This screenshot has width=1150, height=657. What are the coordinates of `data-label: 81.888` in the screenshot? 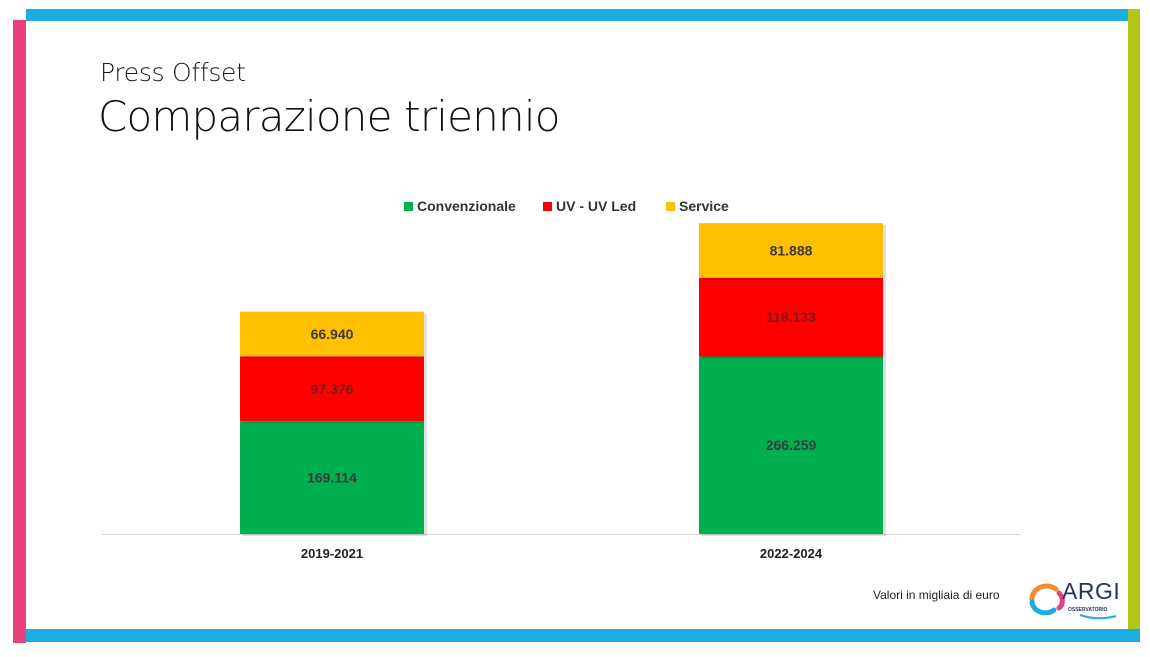 It's located at (791, 250).